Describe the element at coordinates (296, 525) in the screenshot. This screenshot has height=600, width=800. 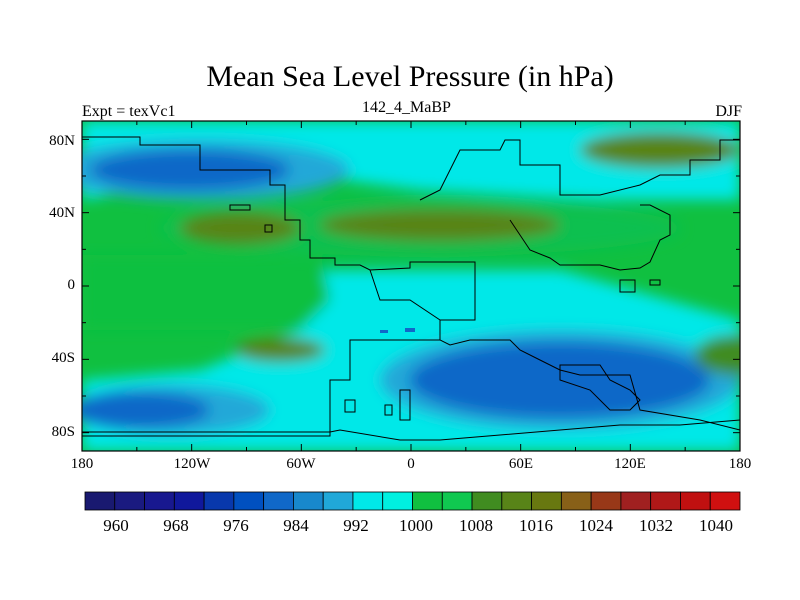
I see `colorbar-label: 984` at that location.